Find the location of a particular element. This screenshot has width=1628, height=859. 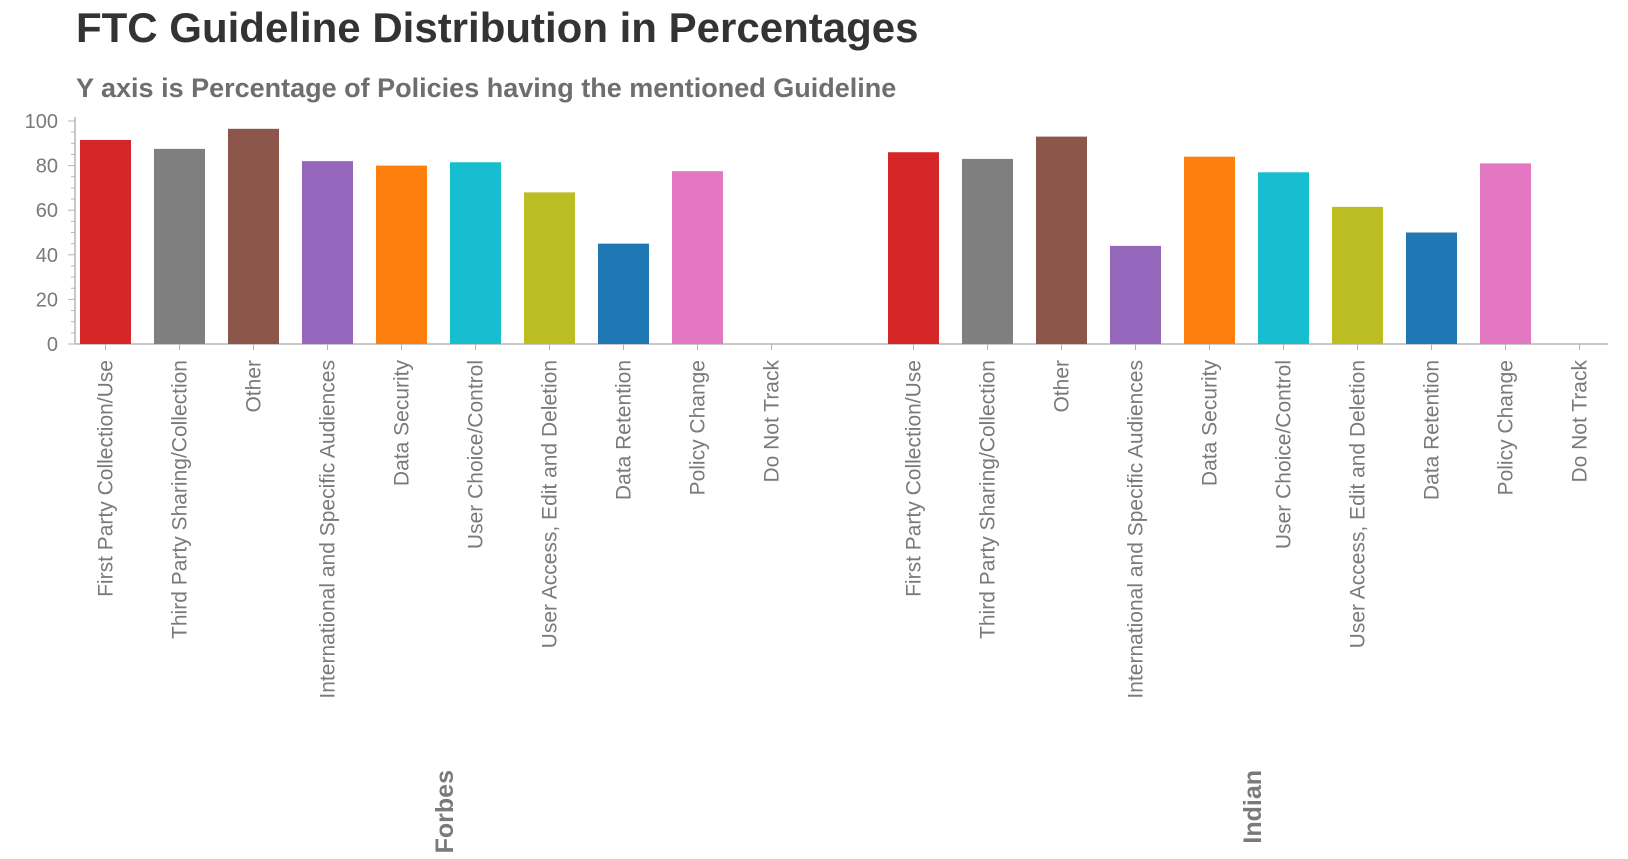

y-tick-label: 60 is located at coordinates (47, 211).